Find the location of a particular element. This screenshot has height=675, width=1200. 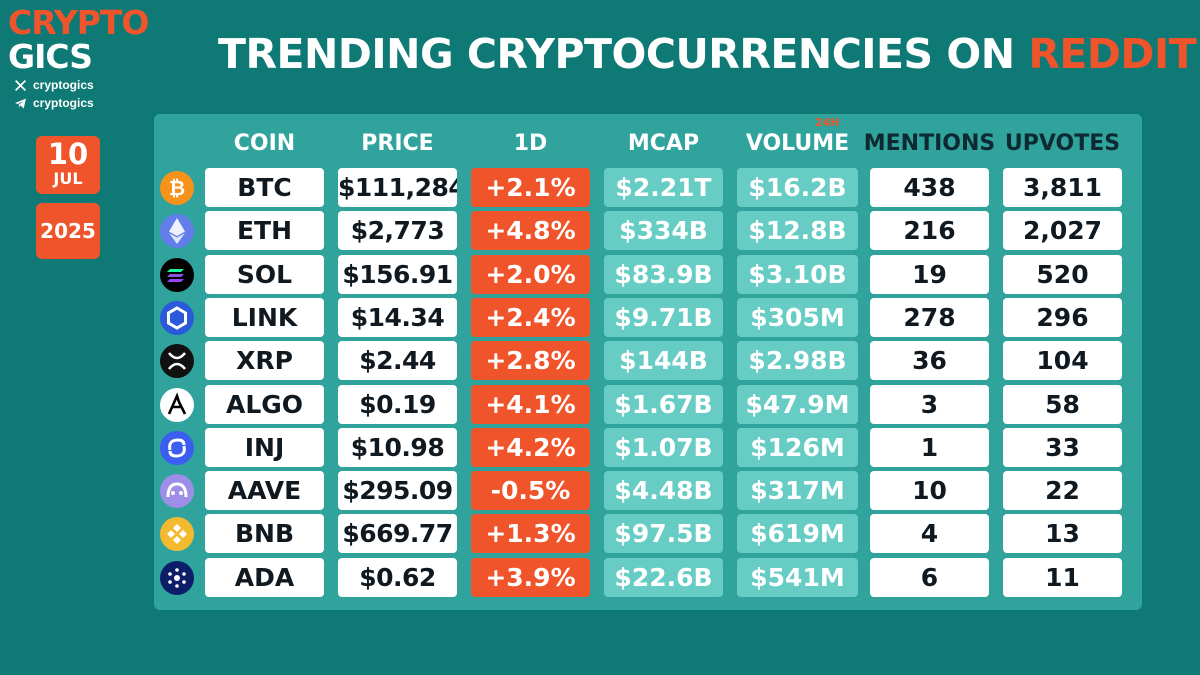

cell-1d-change: +4.8% is located at coordinates (530, 231).